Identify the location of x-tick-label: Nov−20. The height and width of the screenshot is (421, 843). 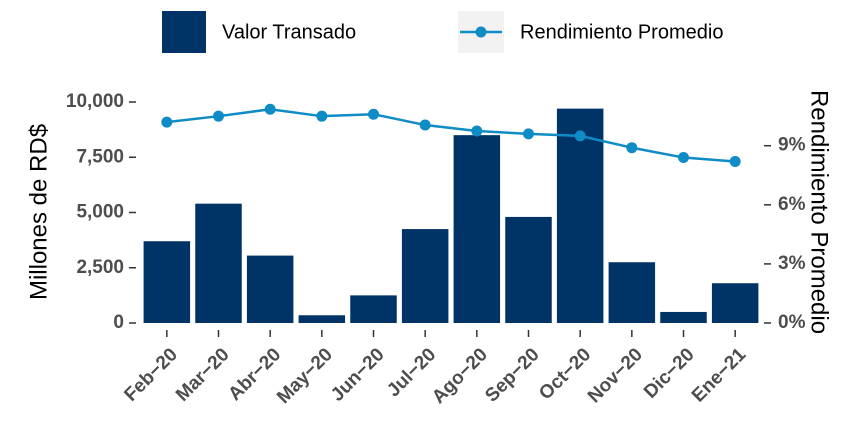
(615, 375).